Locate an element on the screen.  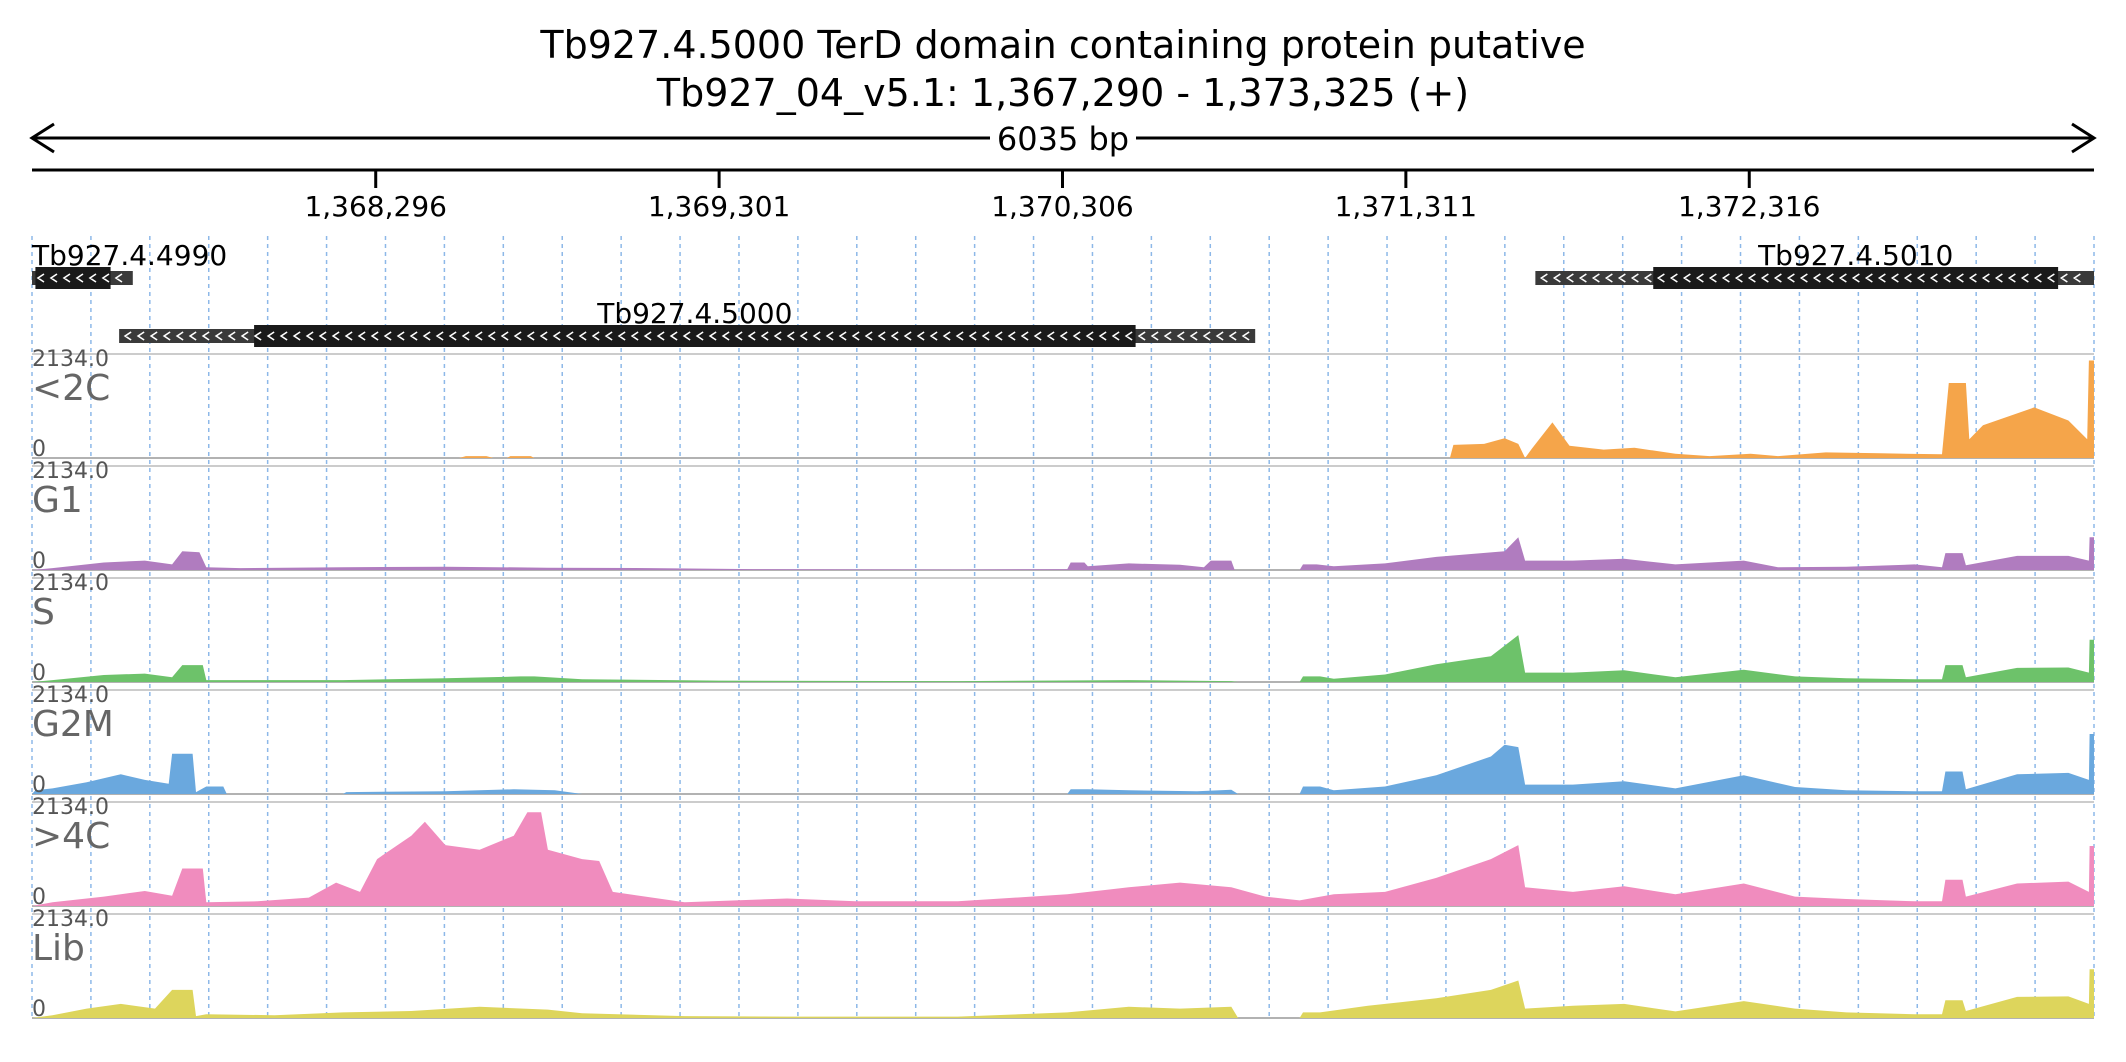
track-name: <2C is located at coordinates (71, 388).